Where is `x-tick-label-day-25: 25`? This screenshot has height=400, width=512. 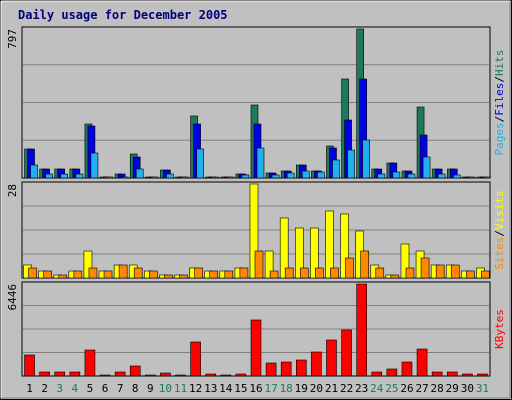 x-tick-label-day-25: 25 is located at coordinates (391, 388).